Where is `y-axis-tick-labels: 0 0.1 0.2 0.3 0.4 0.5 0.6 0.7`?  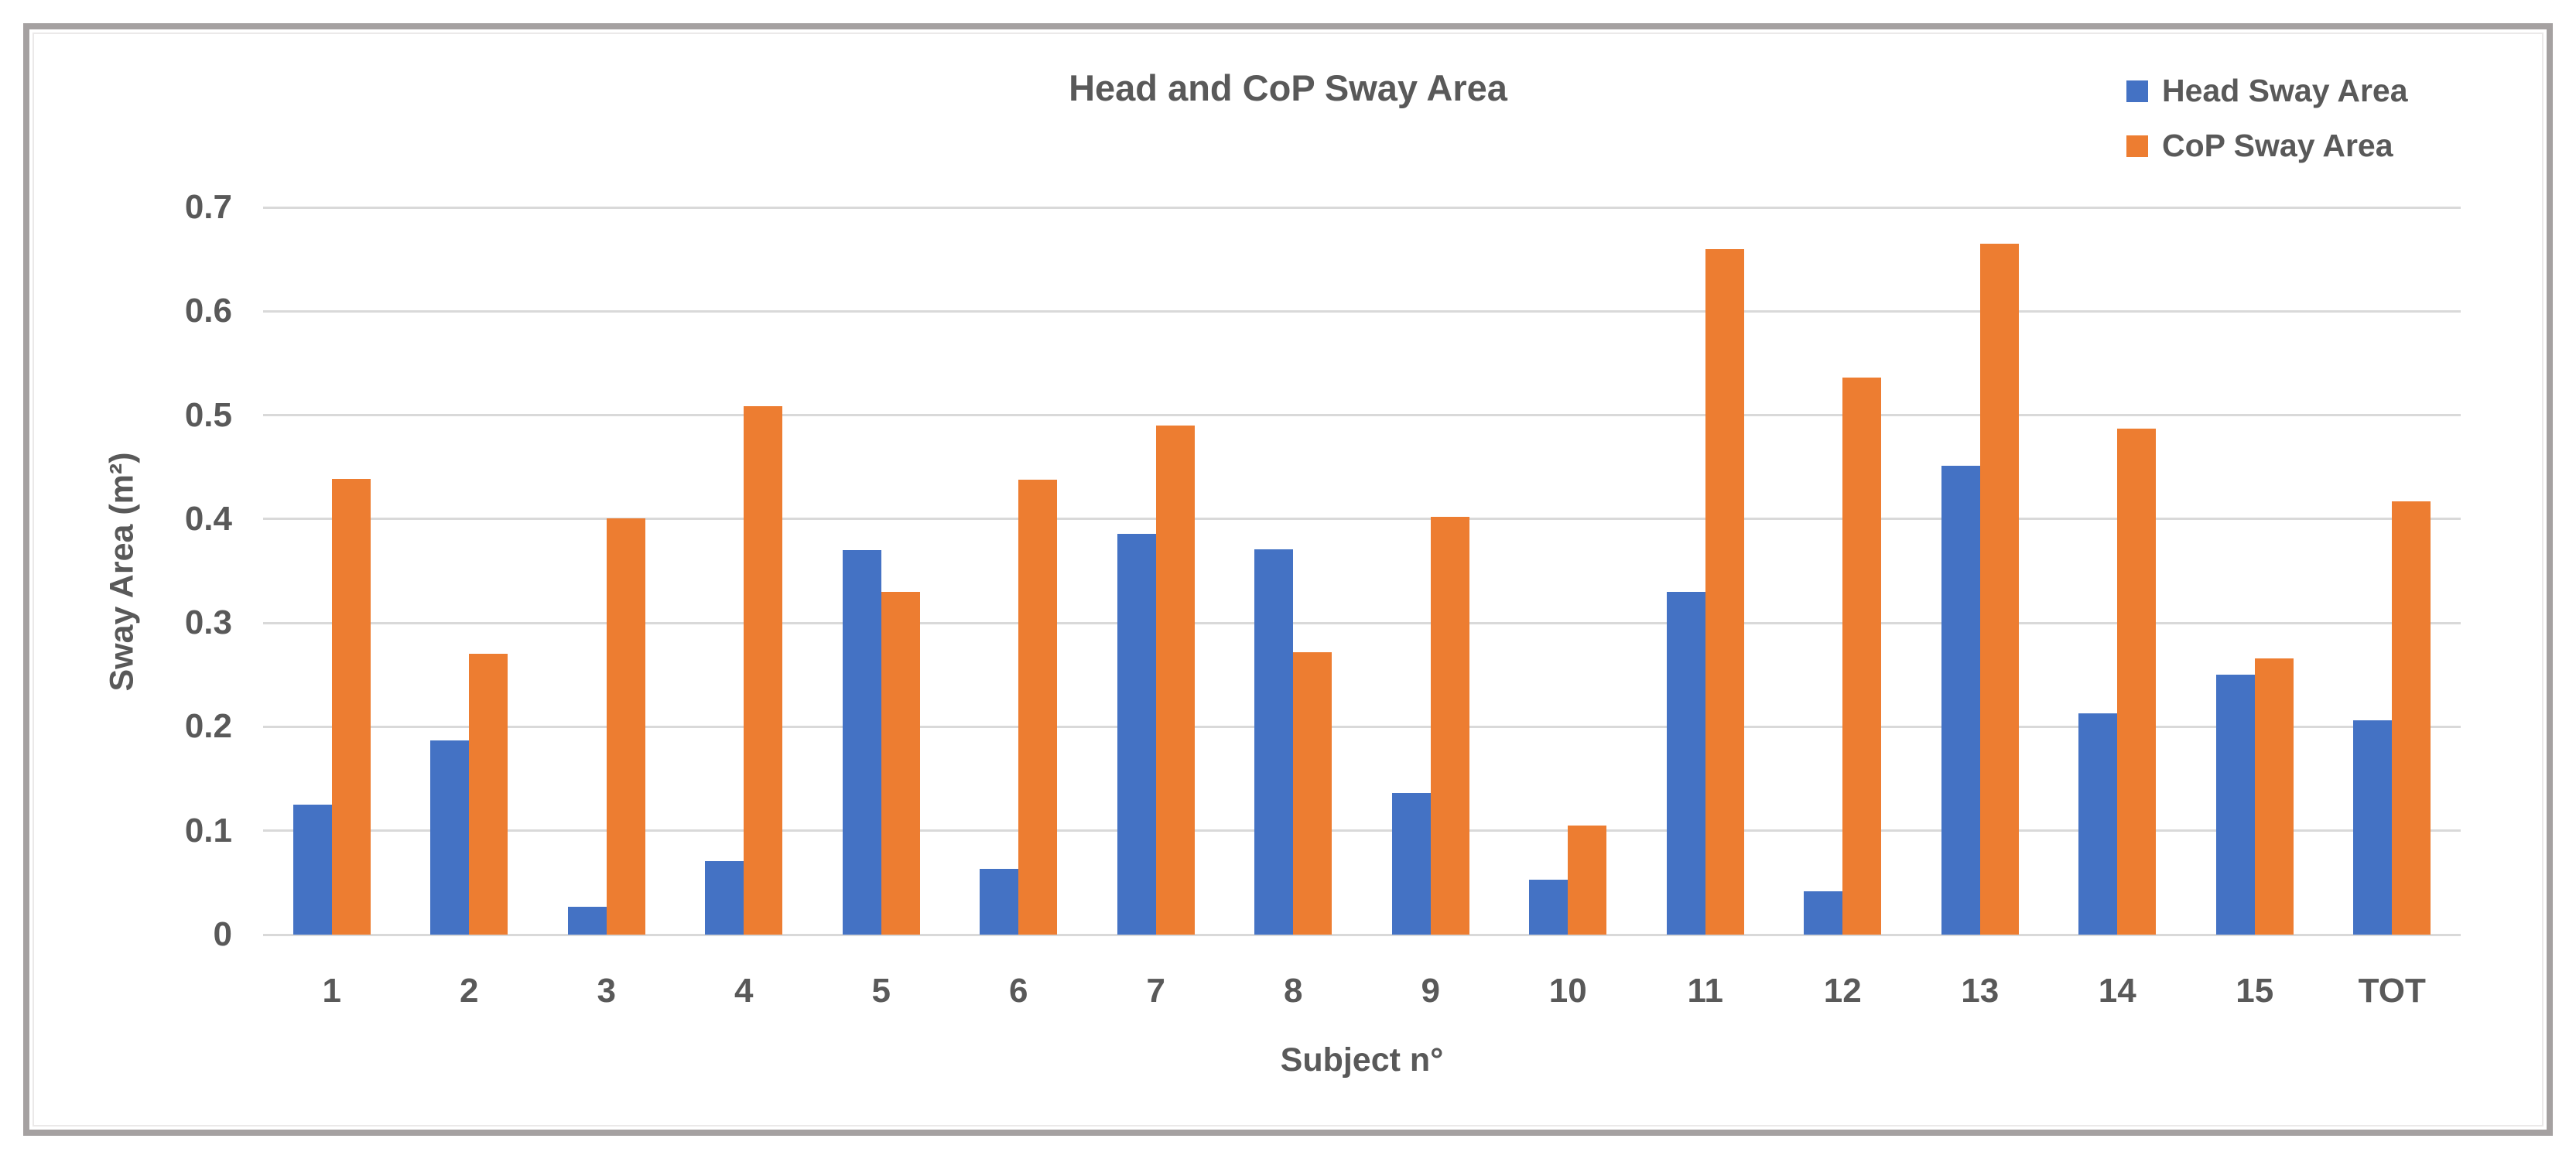 y-axis-tick-labels: 0 0.1 0.2 0.3 0.4 0.5 0.6 0.7 is located at coordinates (116, 570).